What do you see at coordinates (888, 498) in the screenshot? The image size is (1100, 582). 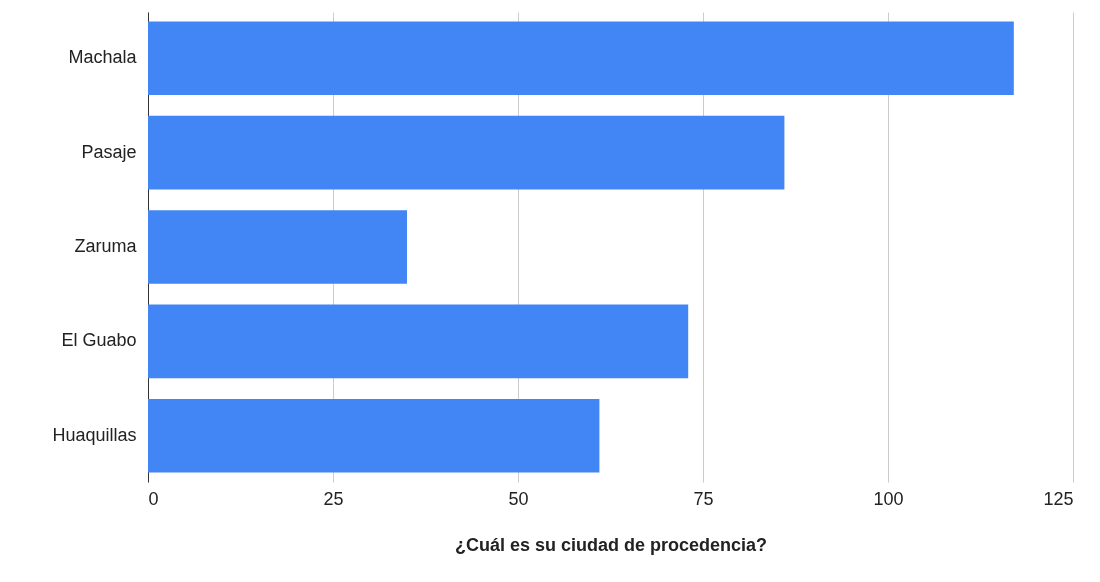 I see `x-tick-label: 100` at bounding box center [888, 498].